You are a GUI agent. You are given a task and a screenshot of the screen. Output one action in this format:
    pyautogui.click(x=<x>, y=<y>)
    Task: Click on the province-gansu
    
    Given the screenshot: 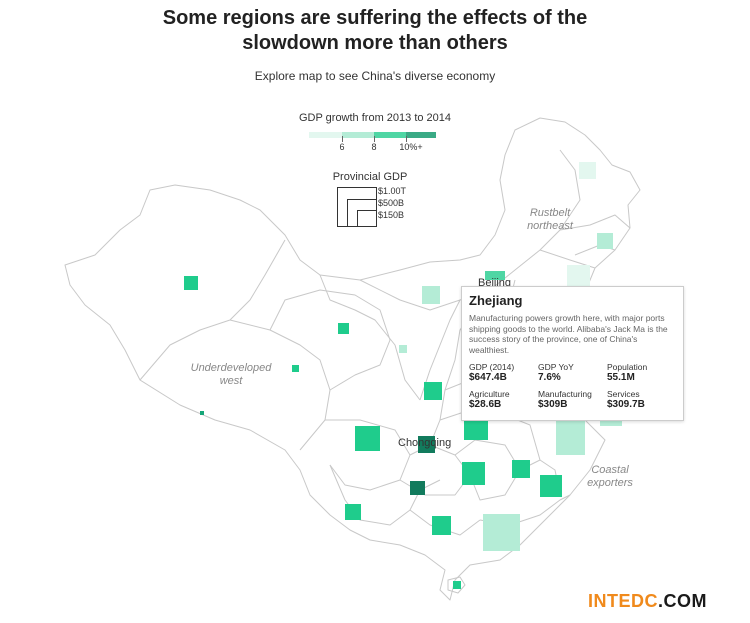 What is the action you would take?
    pyautogui.click(x=343, y=328)
    